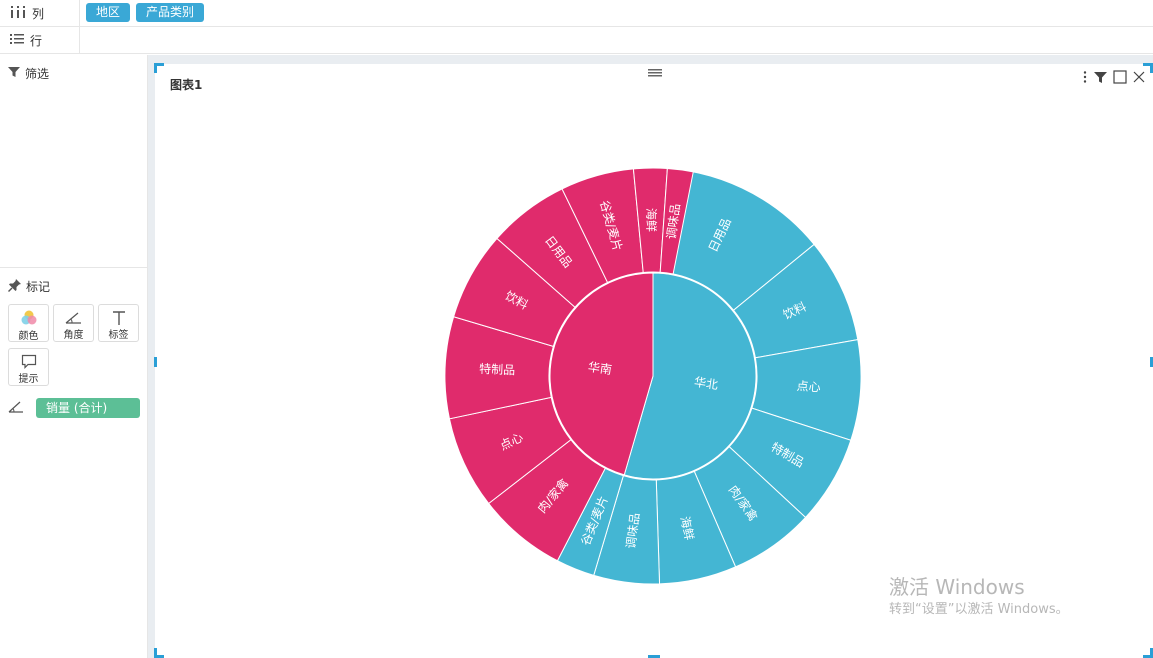  Describe the element at coordinates (1148, 68) in the screenshot. I see `resize-handle-top-right` at that location.